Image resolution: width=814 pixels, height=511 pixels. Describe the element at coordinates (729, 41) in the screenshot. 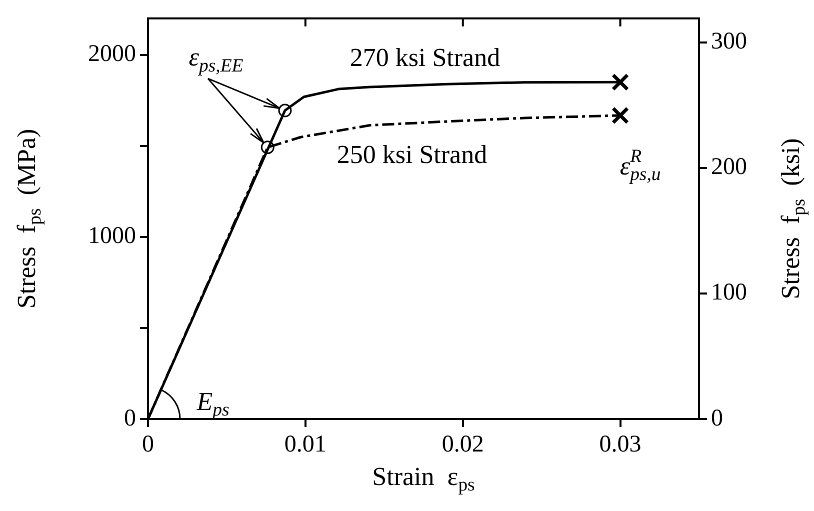

I see `y2-tick-label: 300` at that location.